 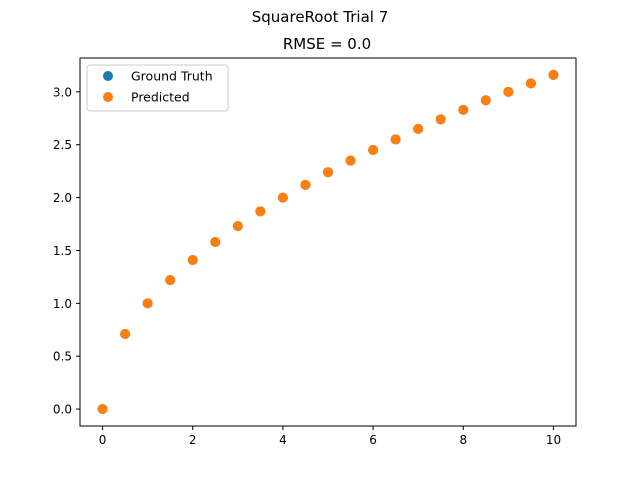 What do you see at coordinates (62, 145) in the screenshot?
I see `y-tick-label: 2.5` at bounding box center [62, 145].